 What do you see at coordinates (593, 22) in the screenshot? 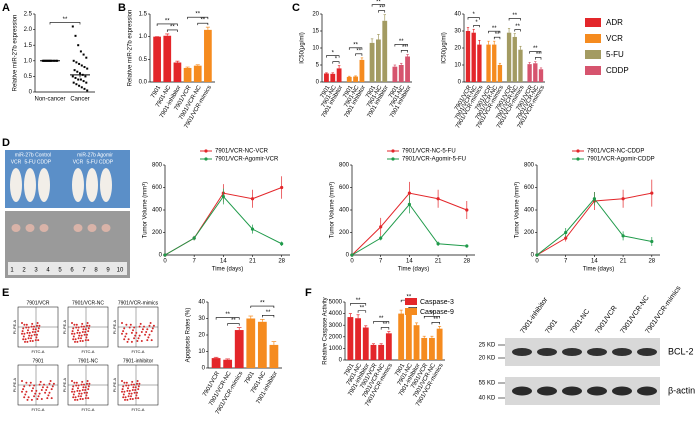
I see `legend-swatch` at bounding box center [593, 22].